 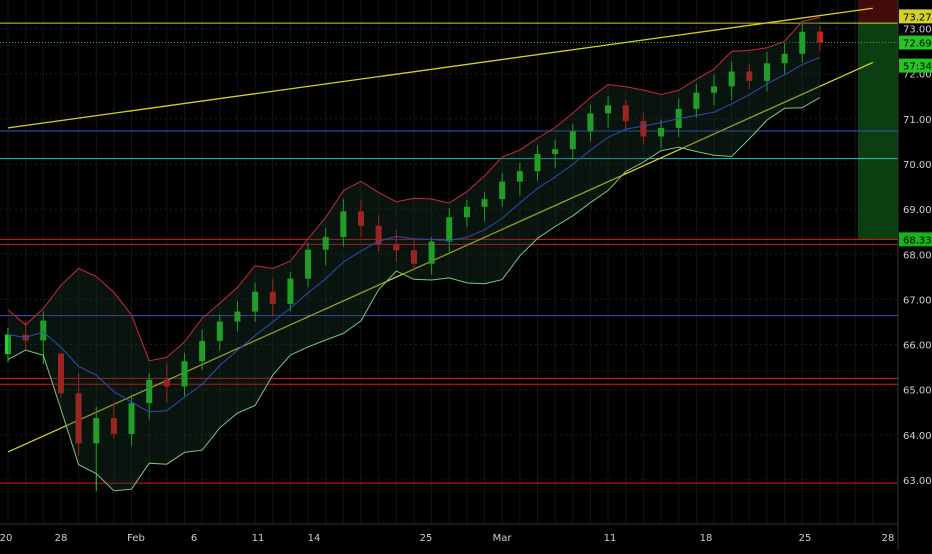 What do you see at coordinates (917, 436) in the screenshot?
I see `y-tick-label: 64.00` at bounding box center [917, 436].